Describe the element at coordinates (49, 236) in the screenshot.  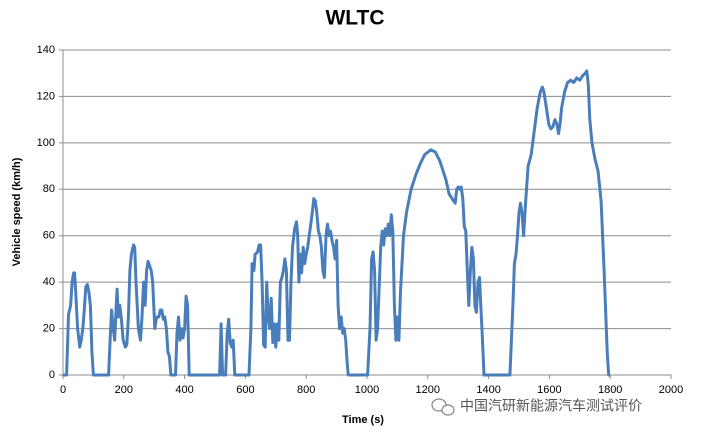
I see `y-tick-label: 60` at that location.